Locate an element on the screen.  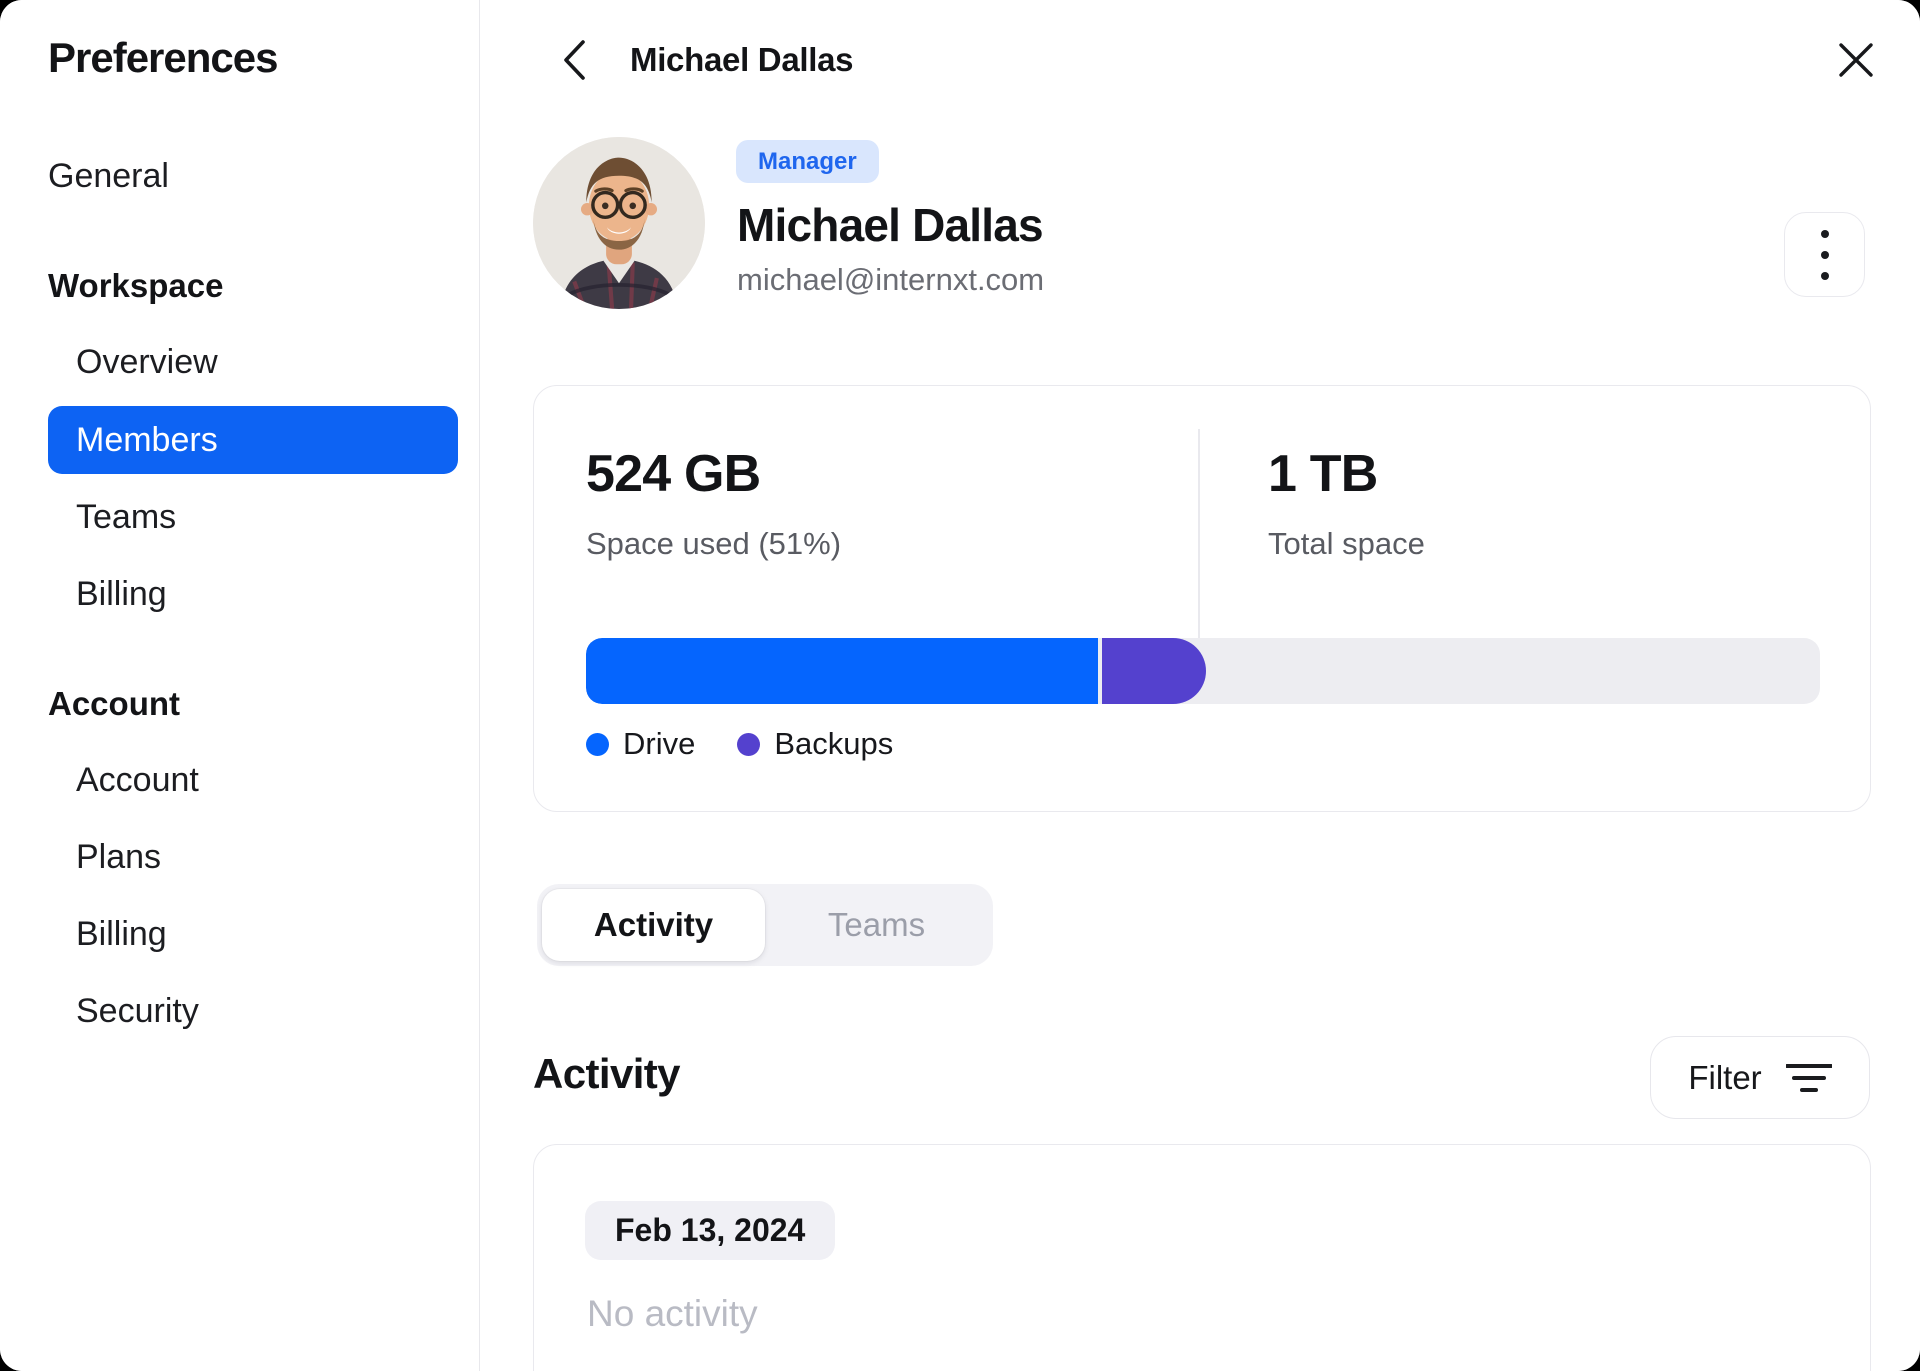
role-badge: Manager is located at coordinates (807, 161).